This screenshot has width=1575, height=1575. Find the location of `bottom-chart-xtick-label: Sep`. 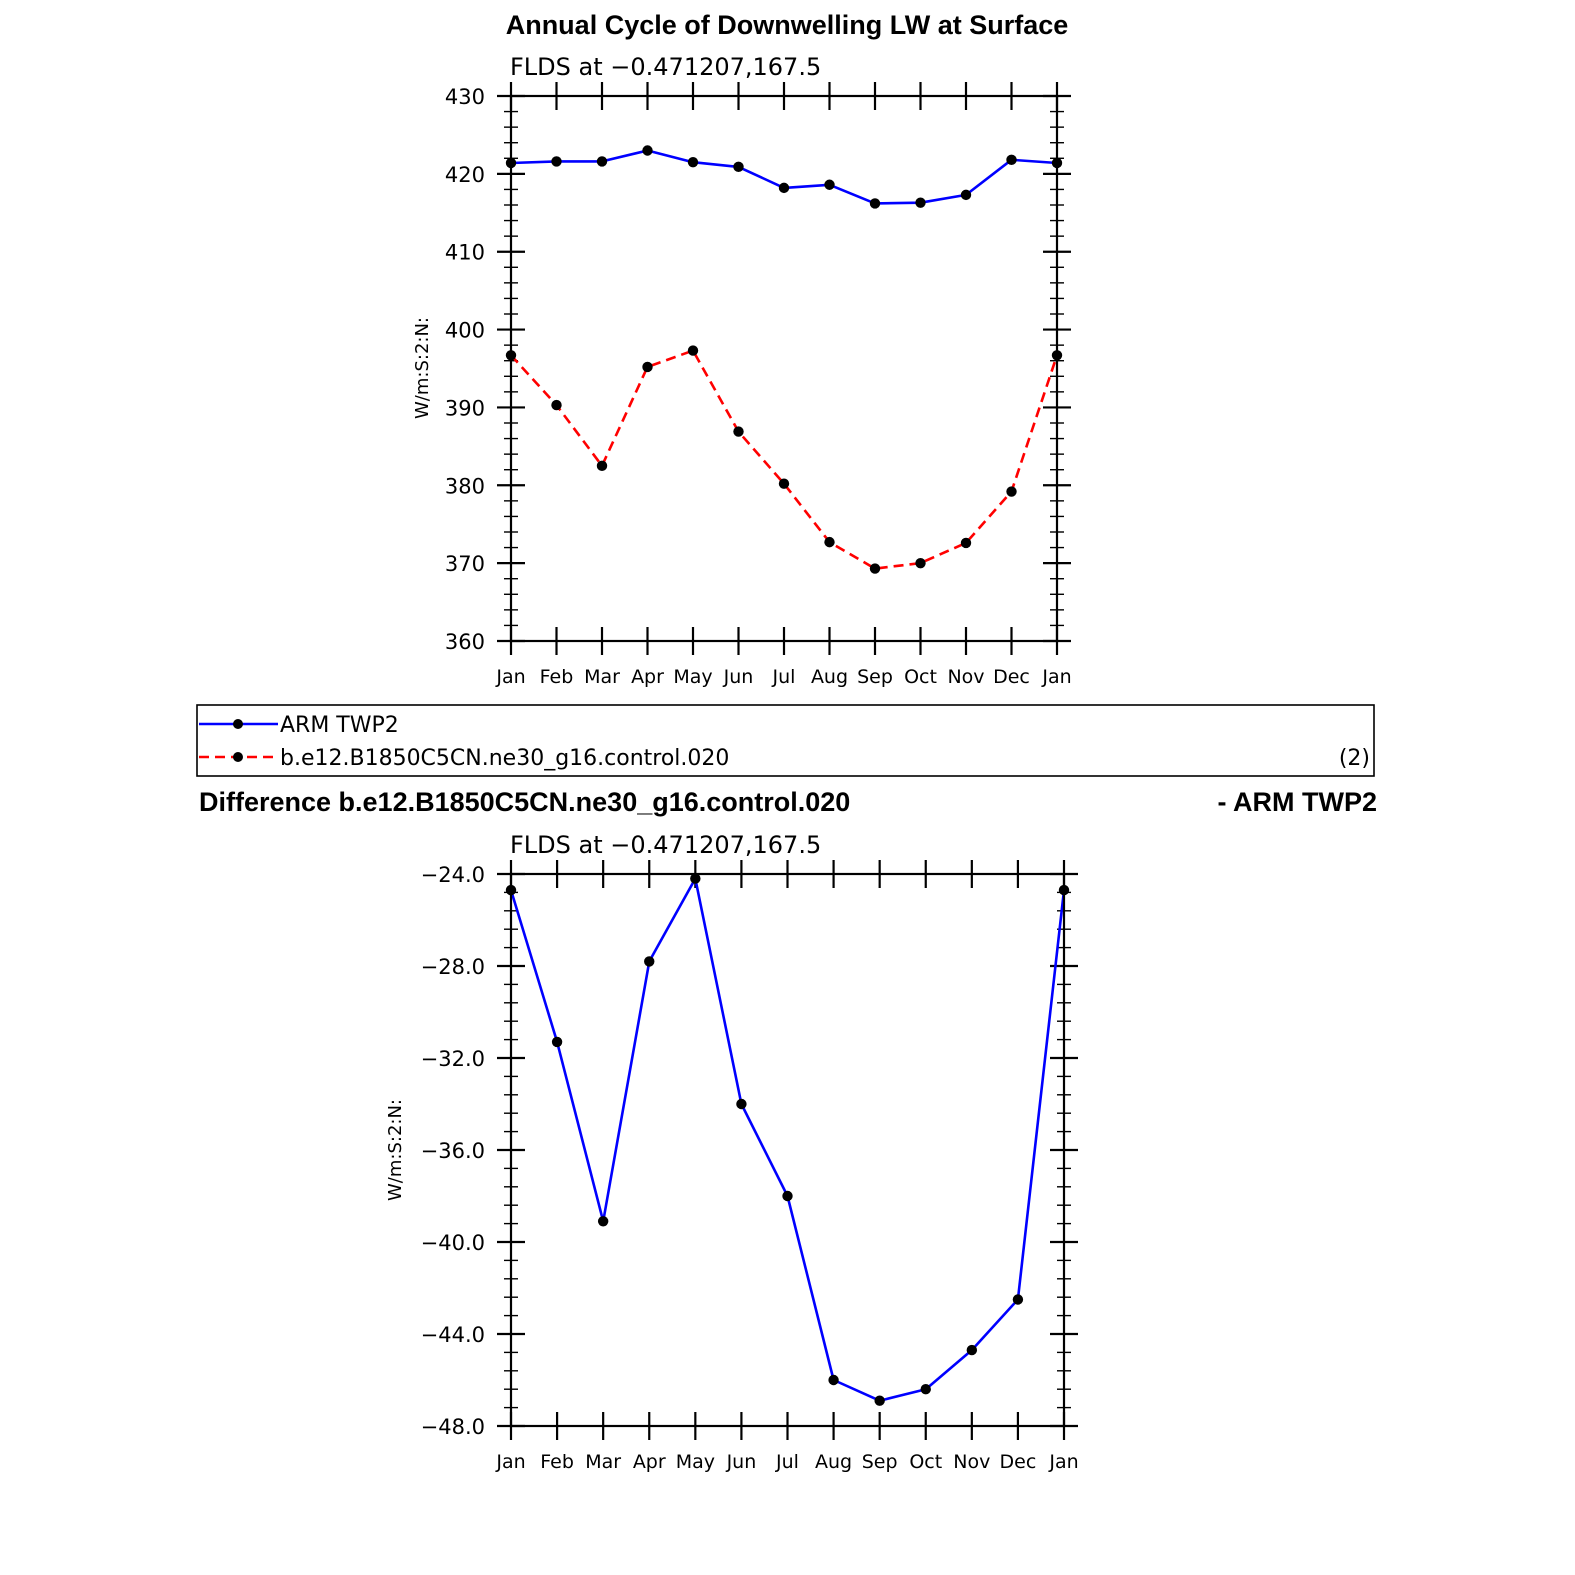

bottom-chart-xtick-label: Sep is located at coordinates (880, 1462).